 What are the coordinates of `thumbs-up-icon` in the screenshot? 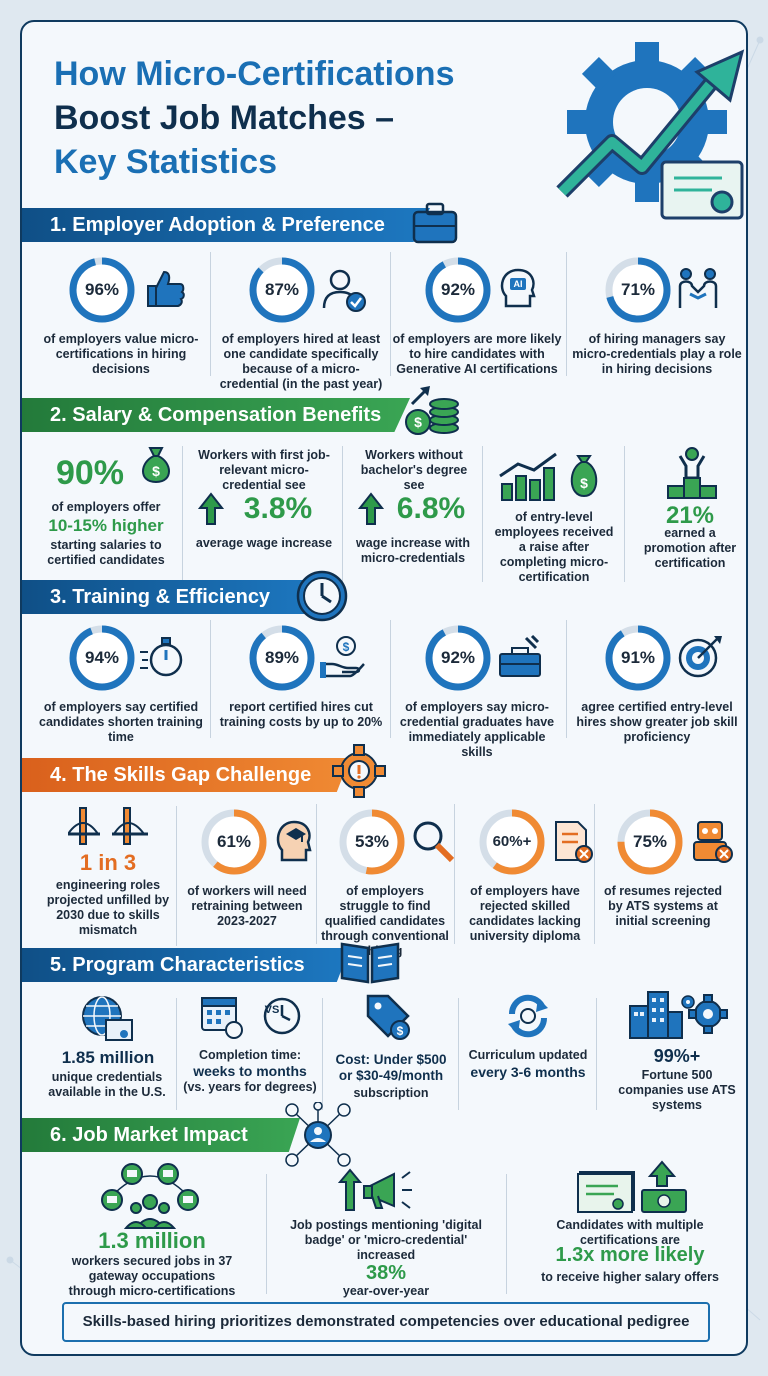 It's located at (166, 288).